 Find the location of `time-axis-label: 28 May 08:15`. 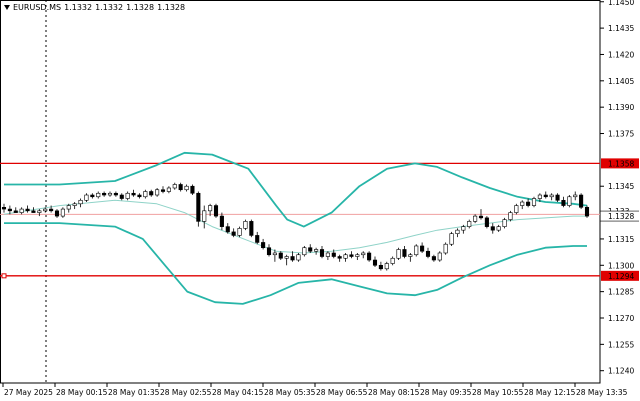

time-axis-label: 28 May 08:15 is located at coordinates (394, 392).